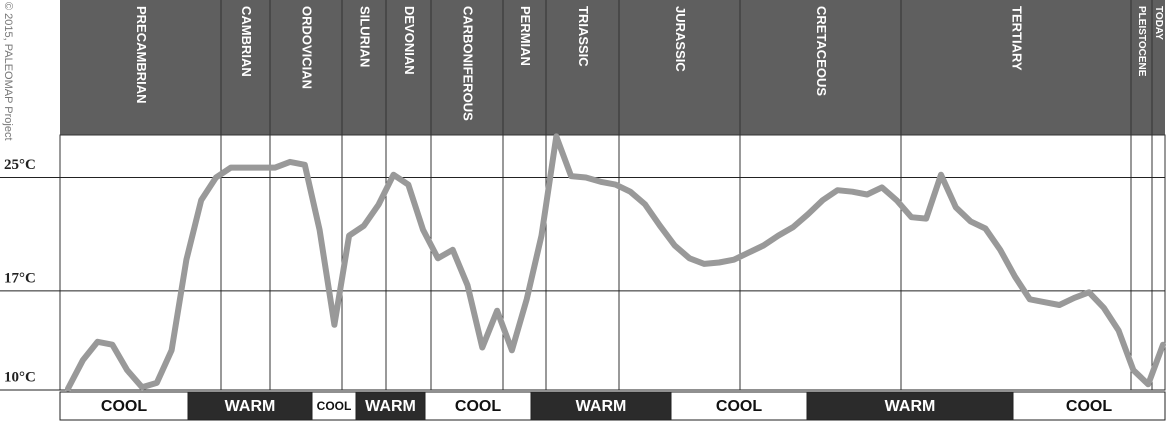  I want to click on period-label: TODAY, so click(1158, 23).